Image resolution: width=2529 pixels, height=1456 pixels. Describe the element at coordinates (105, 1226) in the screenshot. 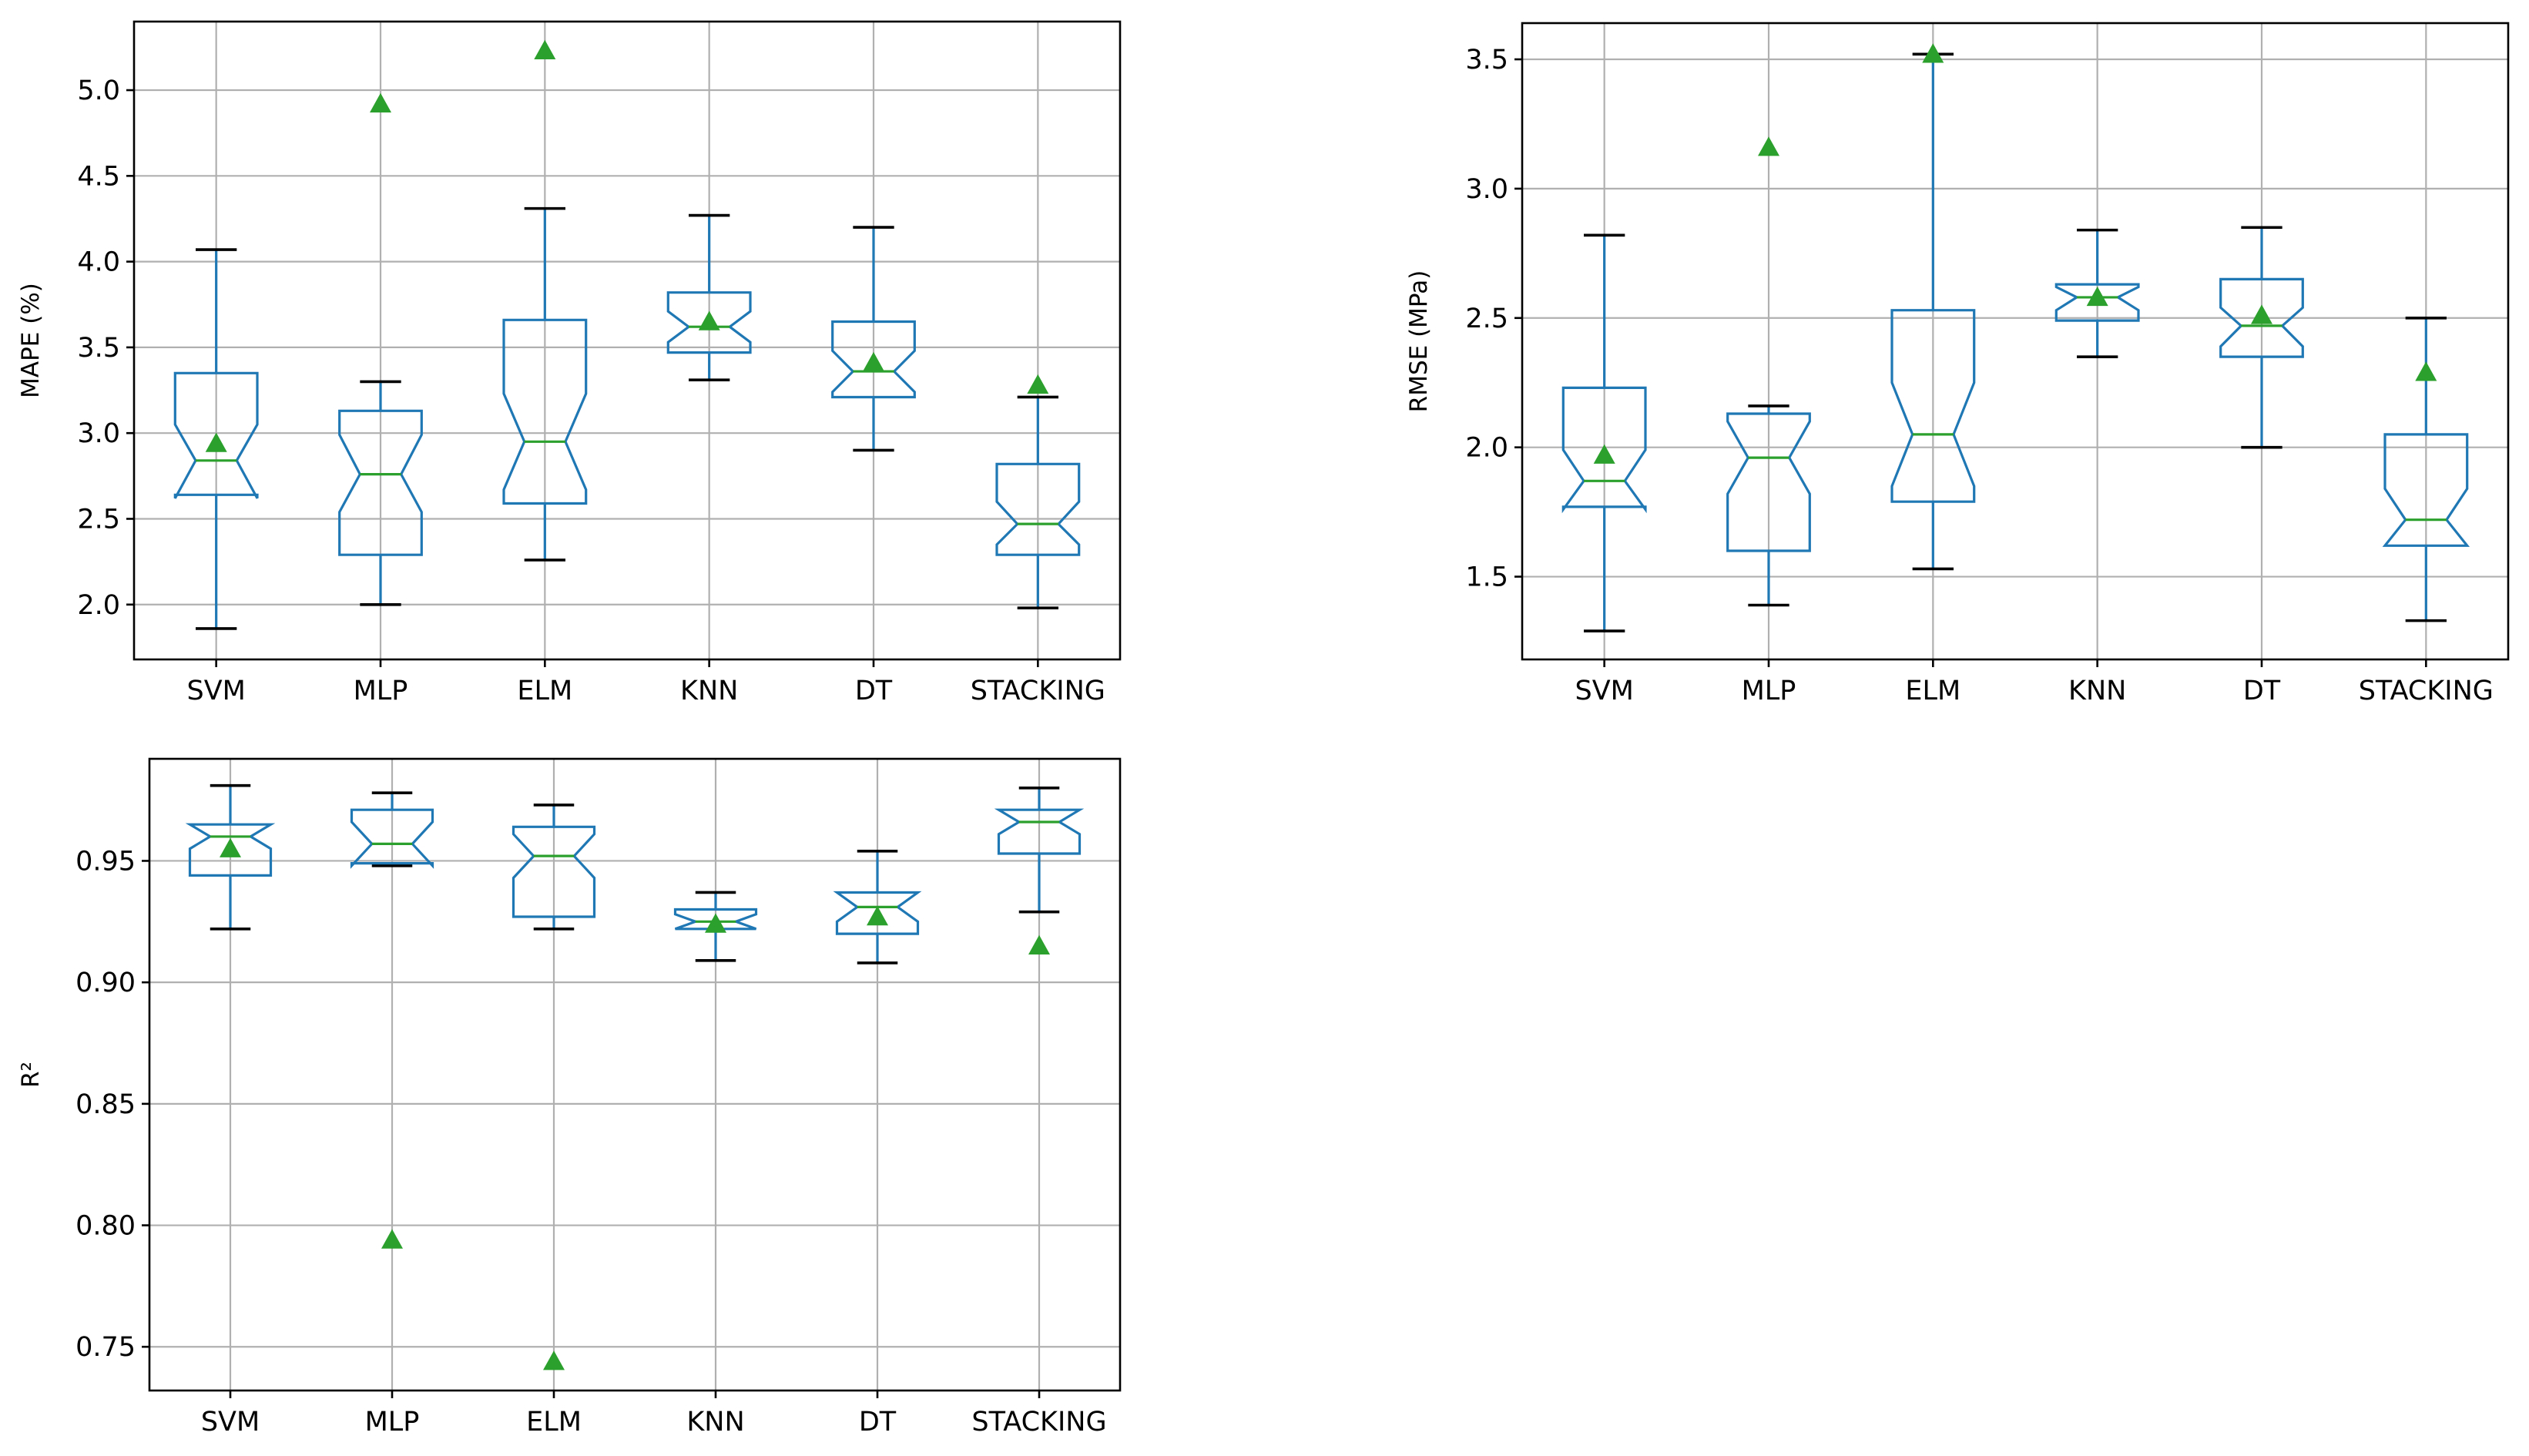

I see `r2-ytick-label: 0.80` at that location.